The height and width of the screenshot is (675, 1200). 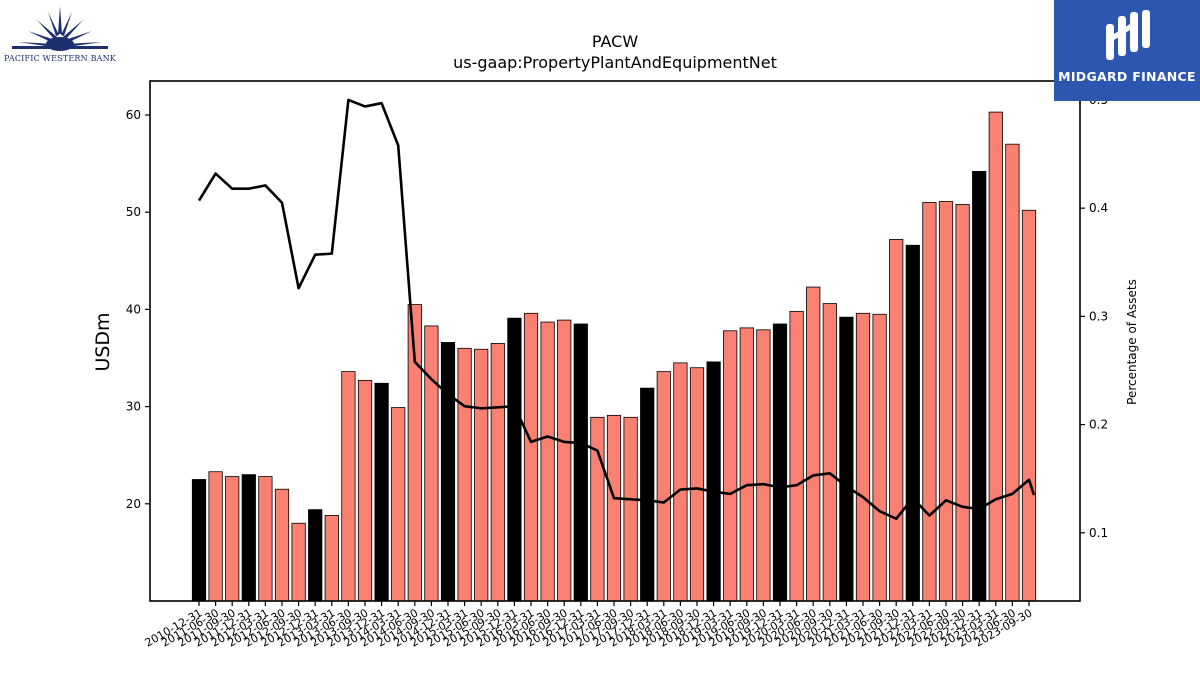 I want to click on y-tick-label: 50, so click(x=133, y=212).